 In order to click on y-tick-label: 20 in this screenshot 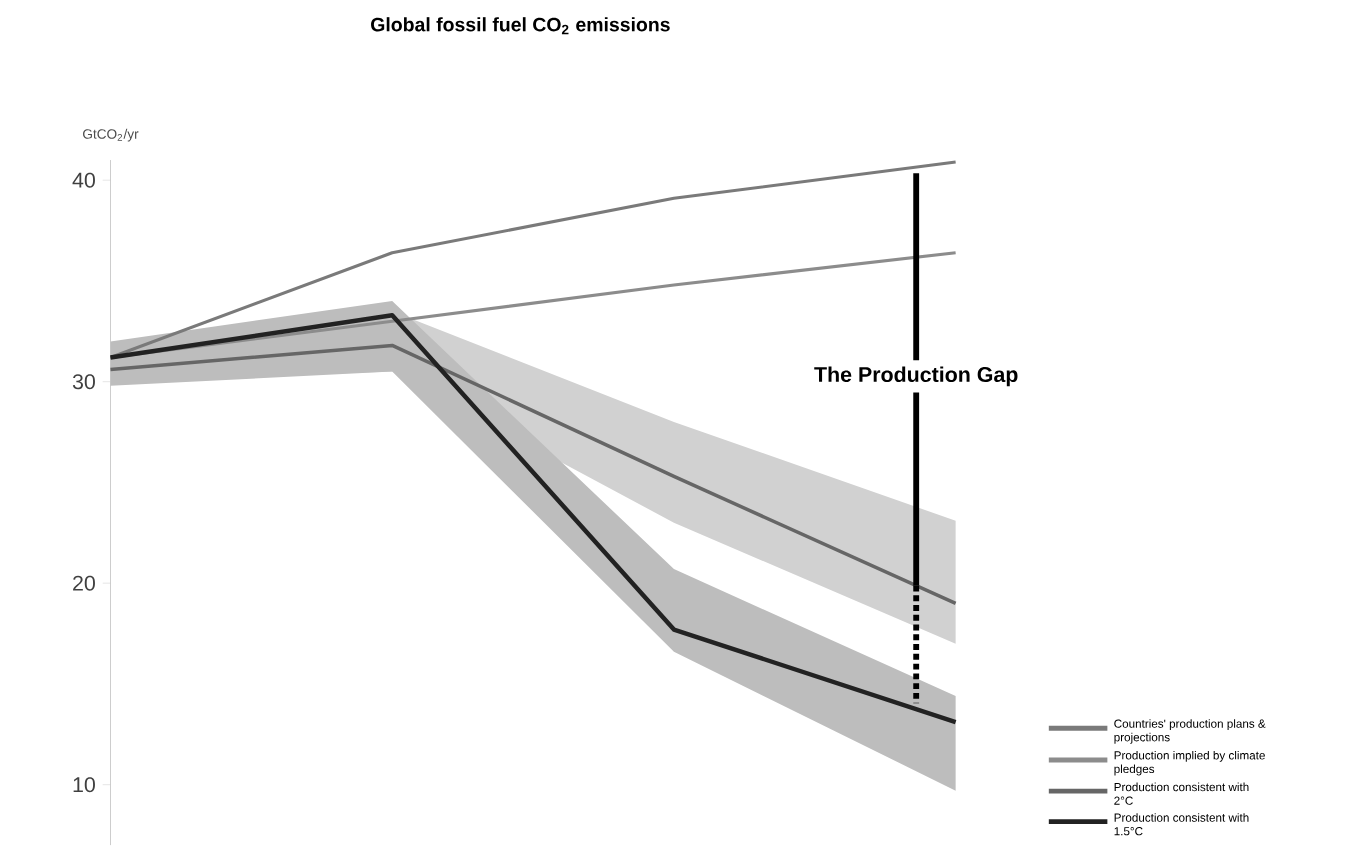, I will do `click(84, 584)`.